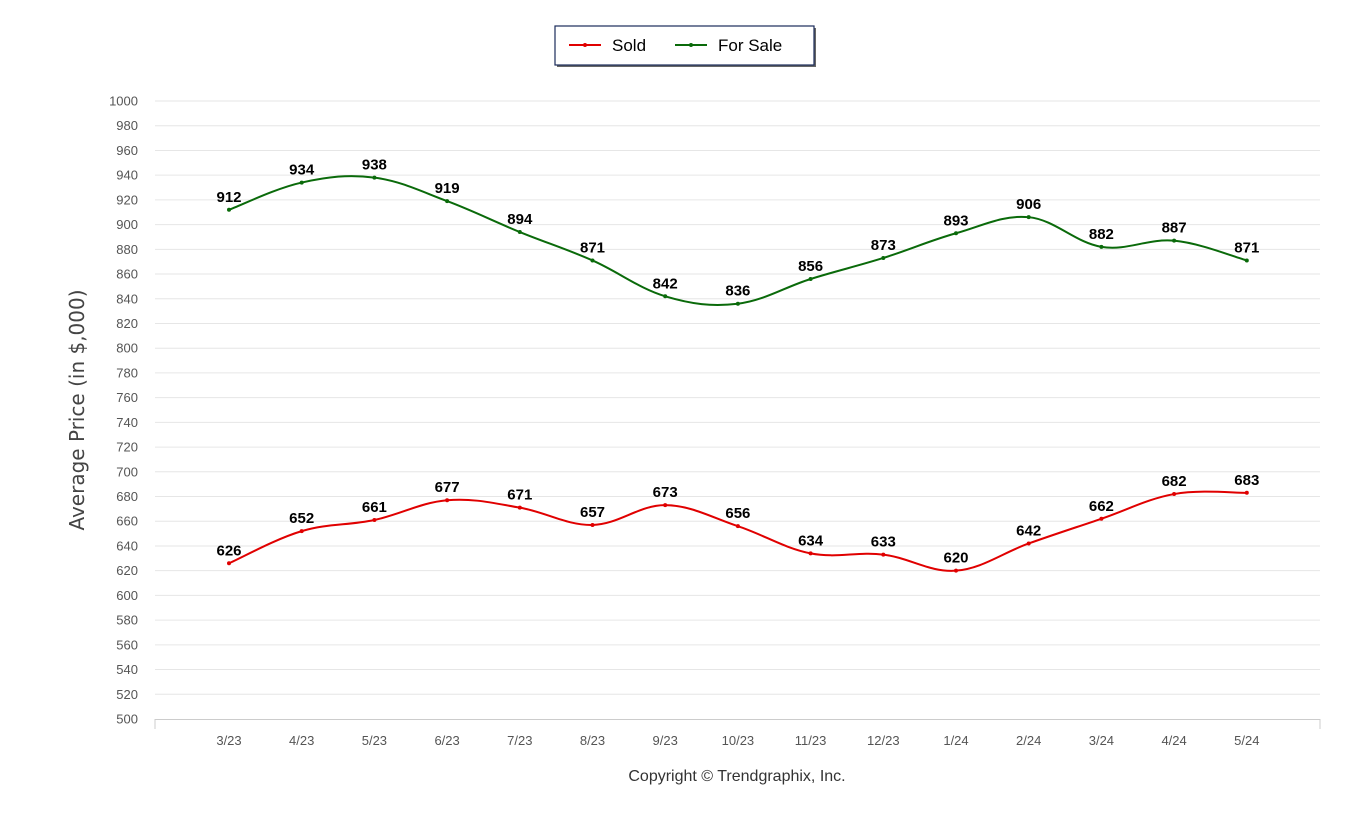 The width and height of the screenshot is (1368, 820). Describe the element at coordinates (665, 492) in the screenshot. I see `data-label-sold: 673` at that location.